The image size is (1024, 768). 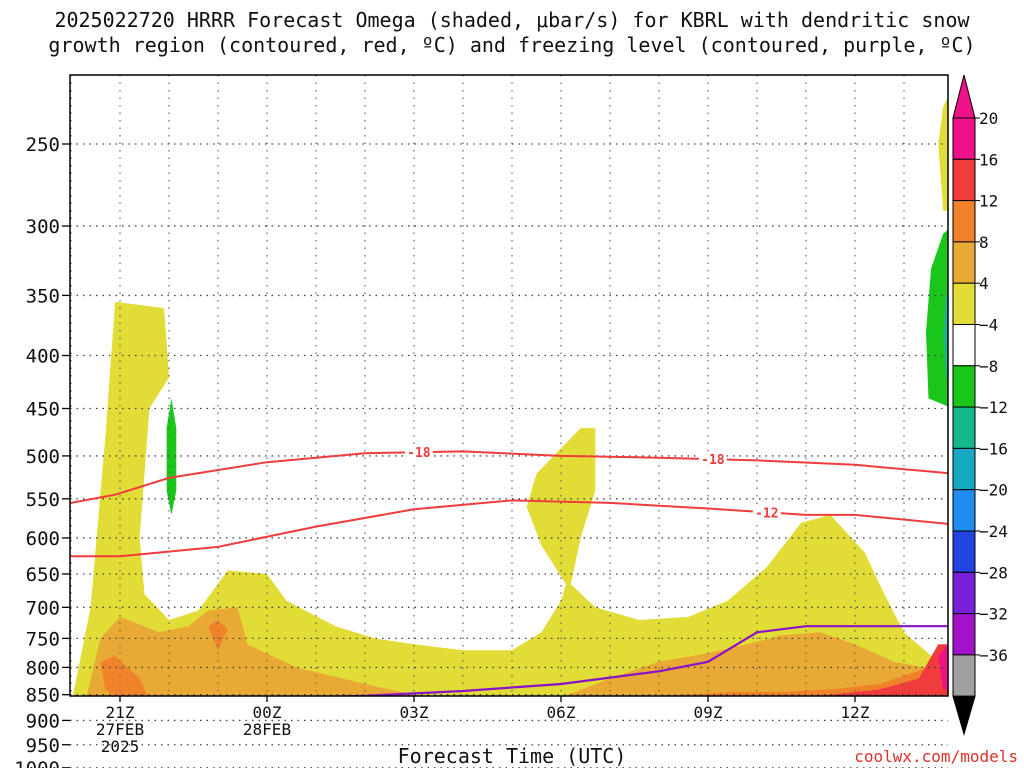 I want to click on colorbar-label: −32, so click(x=993, y=614).